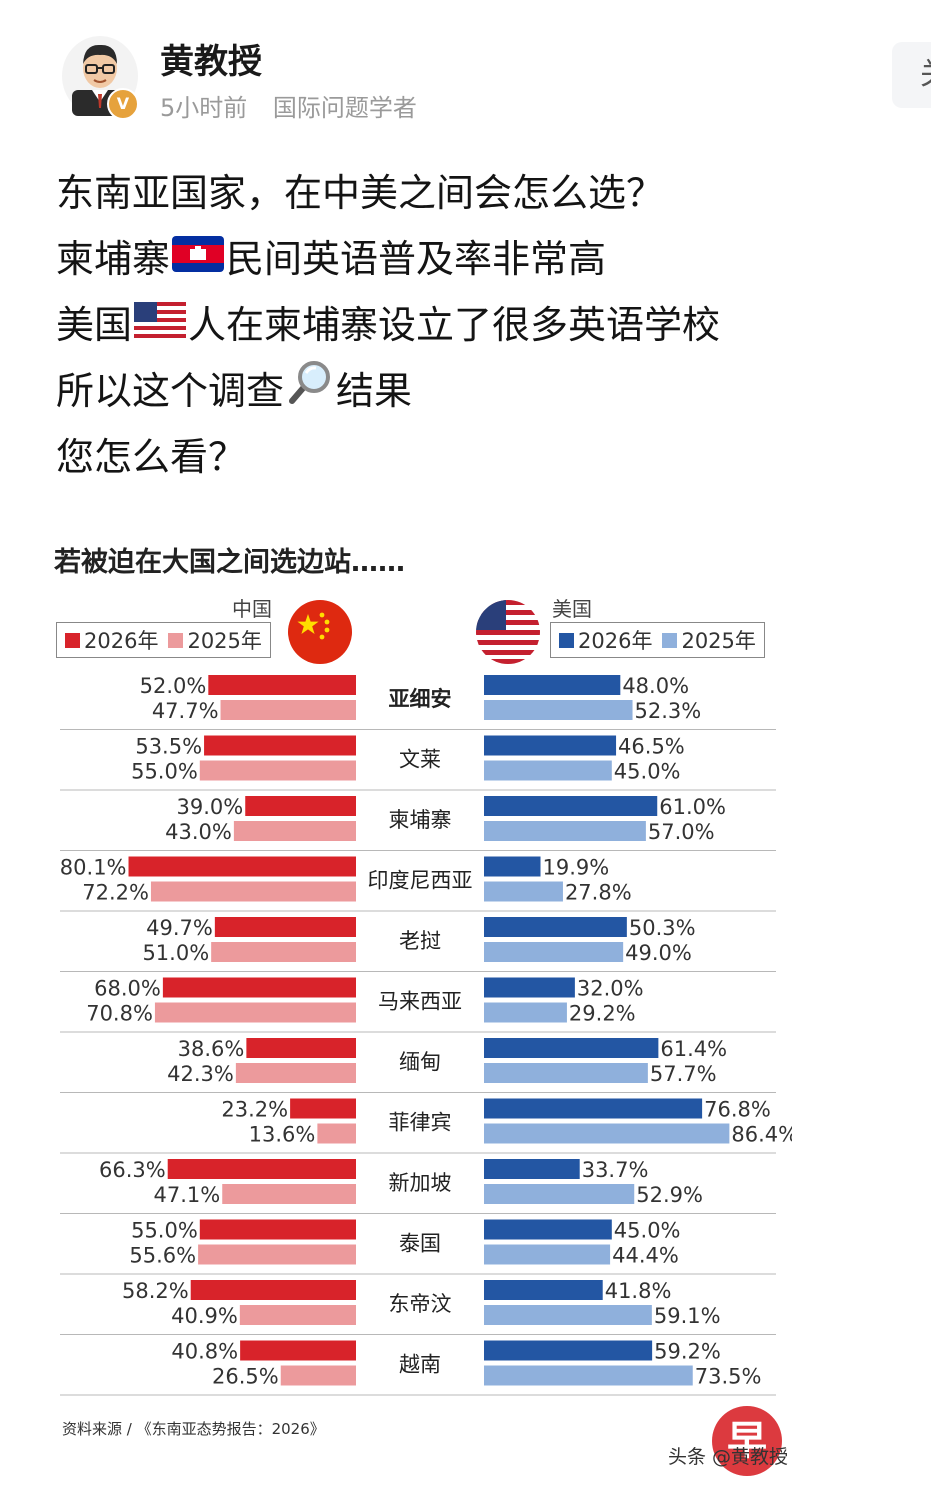  What do you see at coordinates (911, 75) in the screenshot?
I see `side-action-button: 关` at bounding box center [911, 75].